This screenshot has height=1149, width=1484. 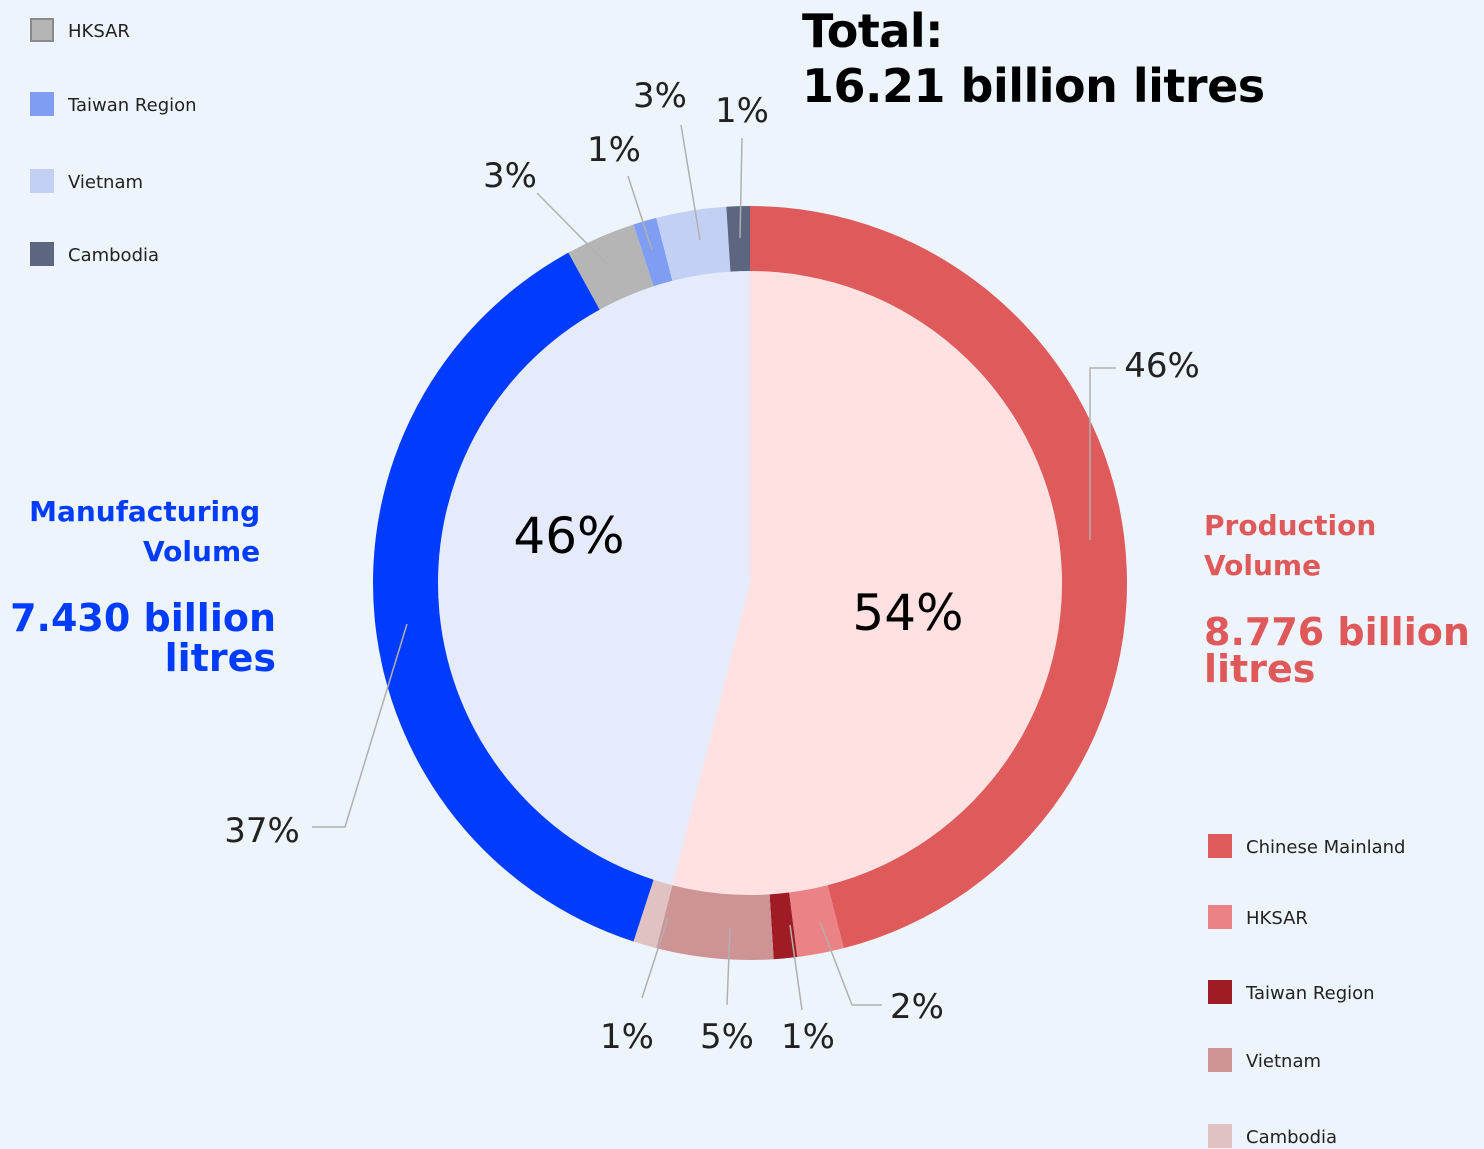 I want to click on legend-prod-label-chinese-mainland: Chinese Mainland, so click(x=1326, y=847).